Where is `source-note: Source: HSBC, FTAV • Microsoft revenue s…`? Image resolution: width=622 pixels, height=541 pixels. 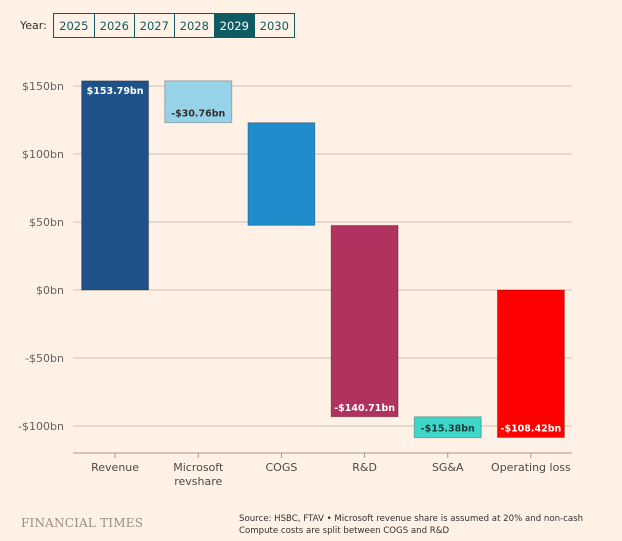 source-note: Source: HSBC, FTAV • Microsoft revenue s… is located at coordinates (429, 525).